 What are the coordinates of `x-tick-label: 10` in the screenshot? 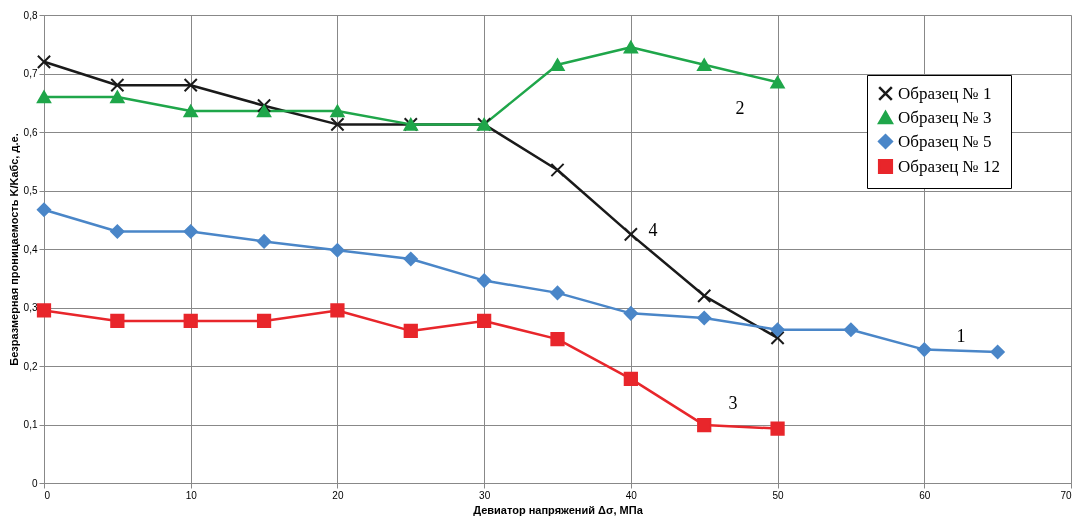 It's located at (191, 495).